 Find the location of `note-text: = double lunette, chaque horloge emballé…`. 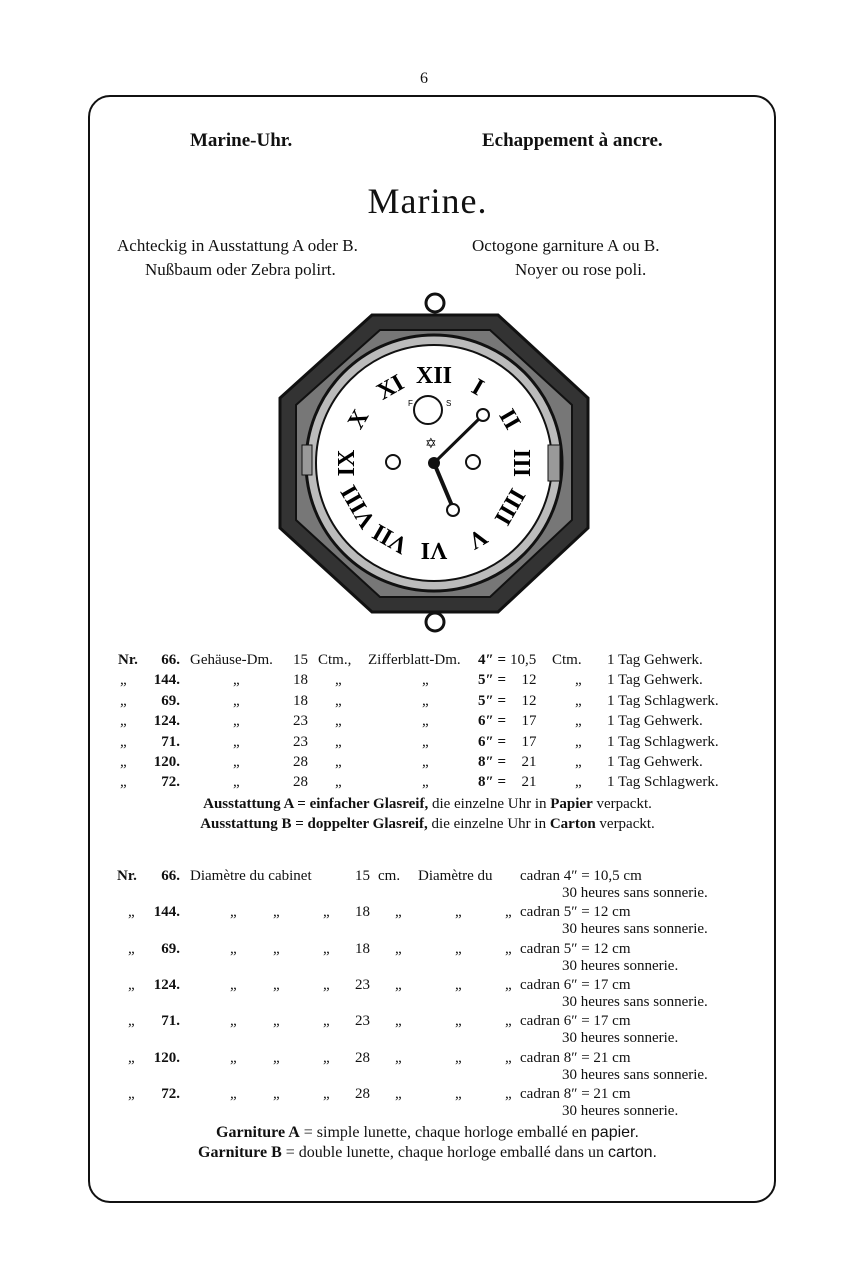

note-text: = double lunette, chaque horloge emballé… is located at coordinates (445, 1152).